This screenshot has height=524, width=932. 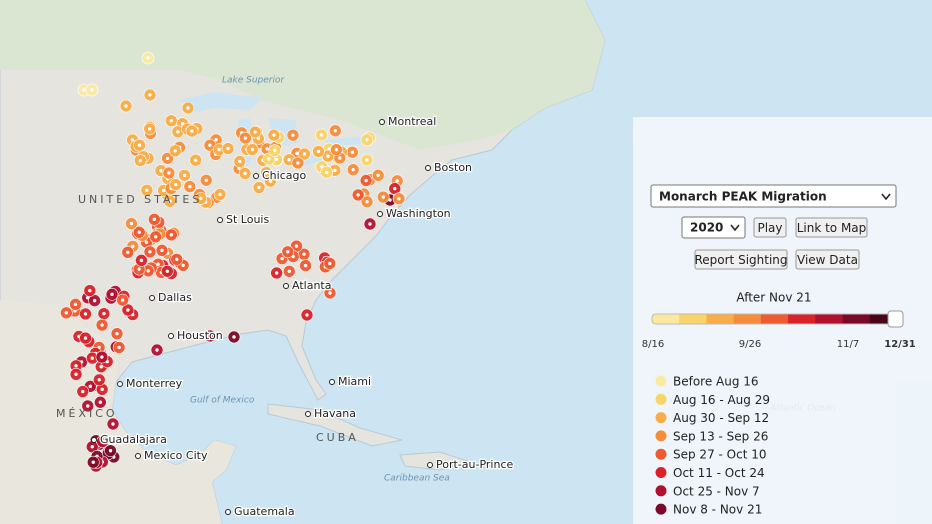 I want to click on year-select, so click(x=713, y=227).